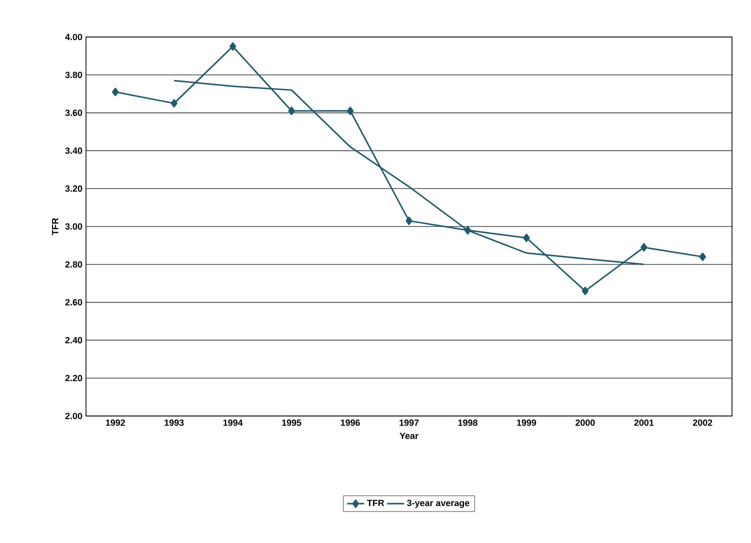 The image size is (751, 543). What do you see at coordinates (292, 423) in the screenshot?
I see `x-tick-label: 1995` at bounding box center [292, 423].